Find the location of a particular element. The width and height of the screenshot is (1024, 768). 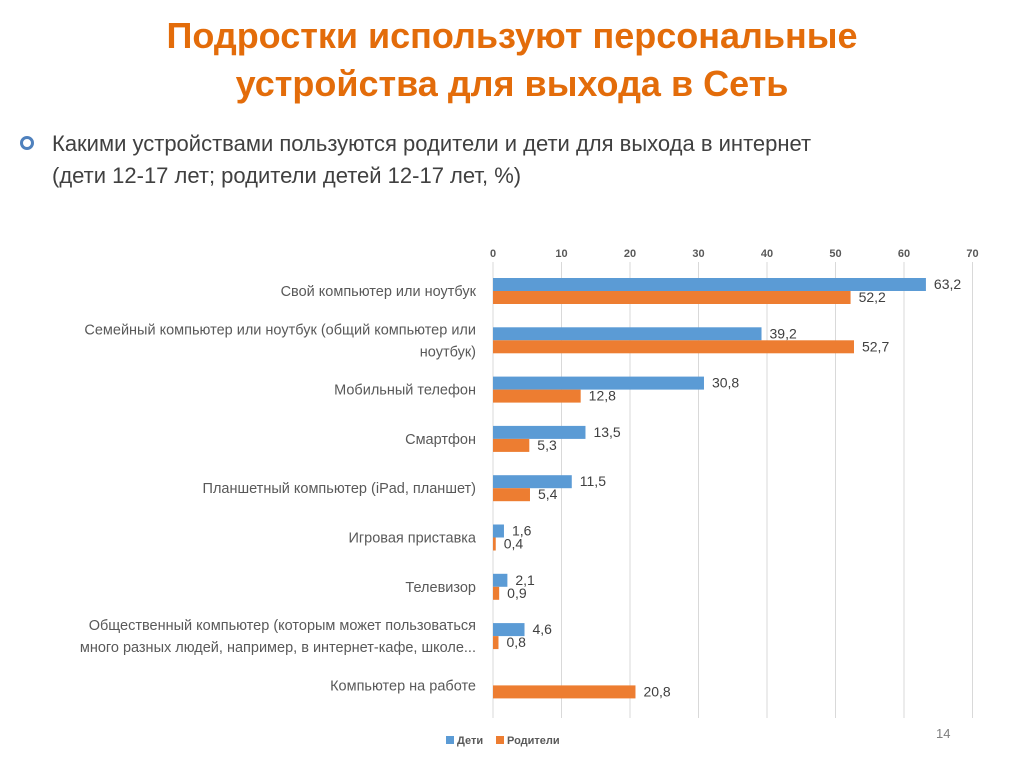

x-tick-label: 60 is located at coordinates (904, 254).